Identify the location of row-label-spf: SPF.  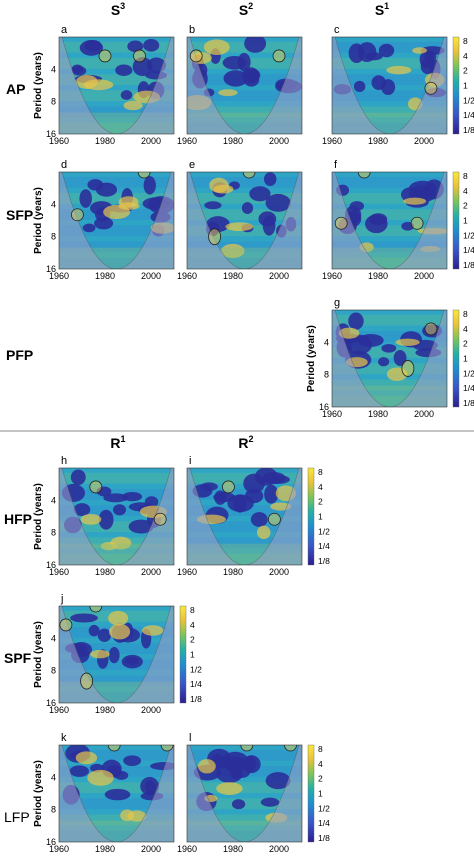
(18, 658).